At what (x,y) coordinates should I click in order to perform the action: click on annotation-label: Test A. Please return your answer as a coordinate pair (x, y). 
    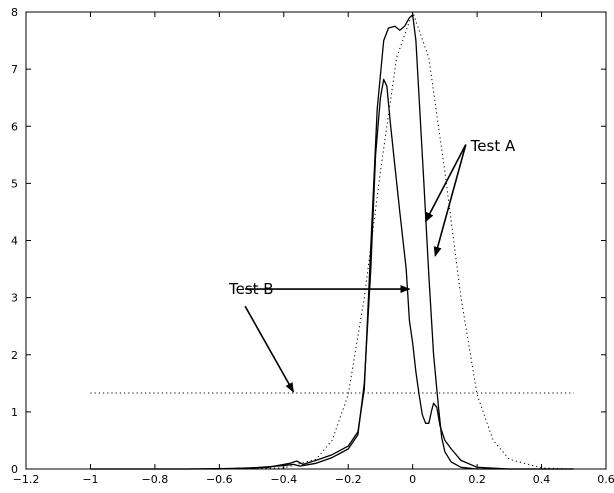
    Looking at the image, I should click on (493, 146).